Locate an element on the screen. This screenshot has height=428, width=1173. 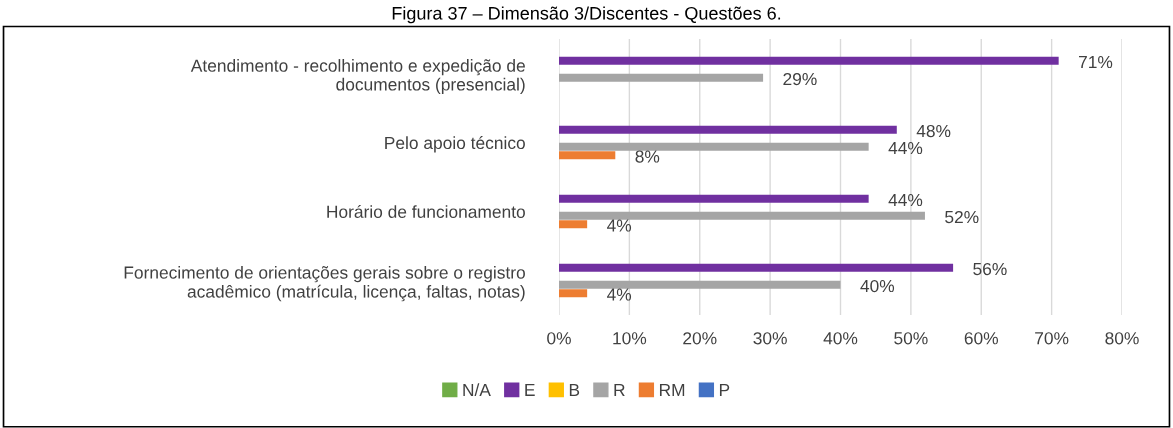
data-label: 52% is located at coordinates (962, 217).